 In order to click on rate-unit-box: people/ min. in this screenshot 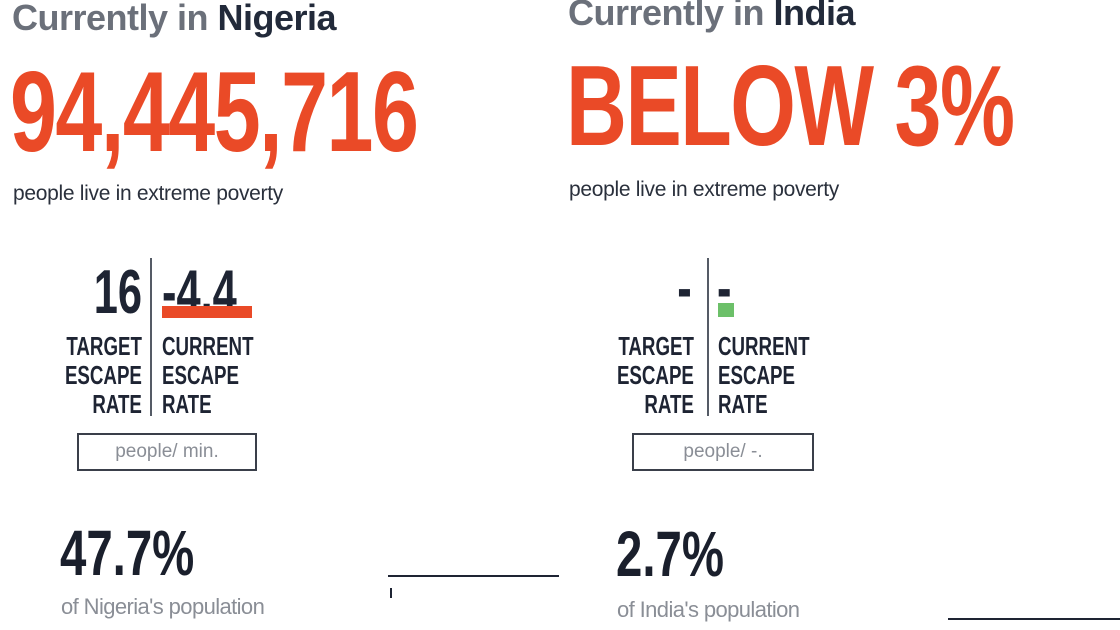, I will do `click(167, 452)`.